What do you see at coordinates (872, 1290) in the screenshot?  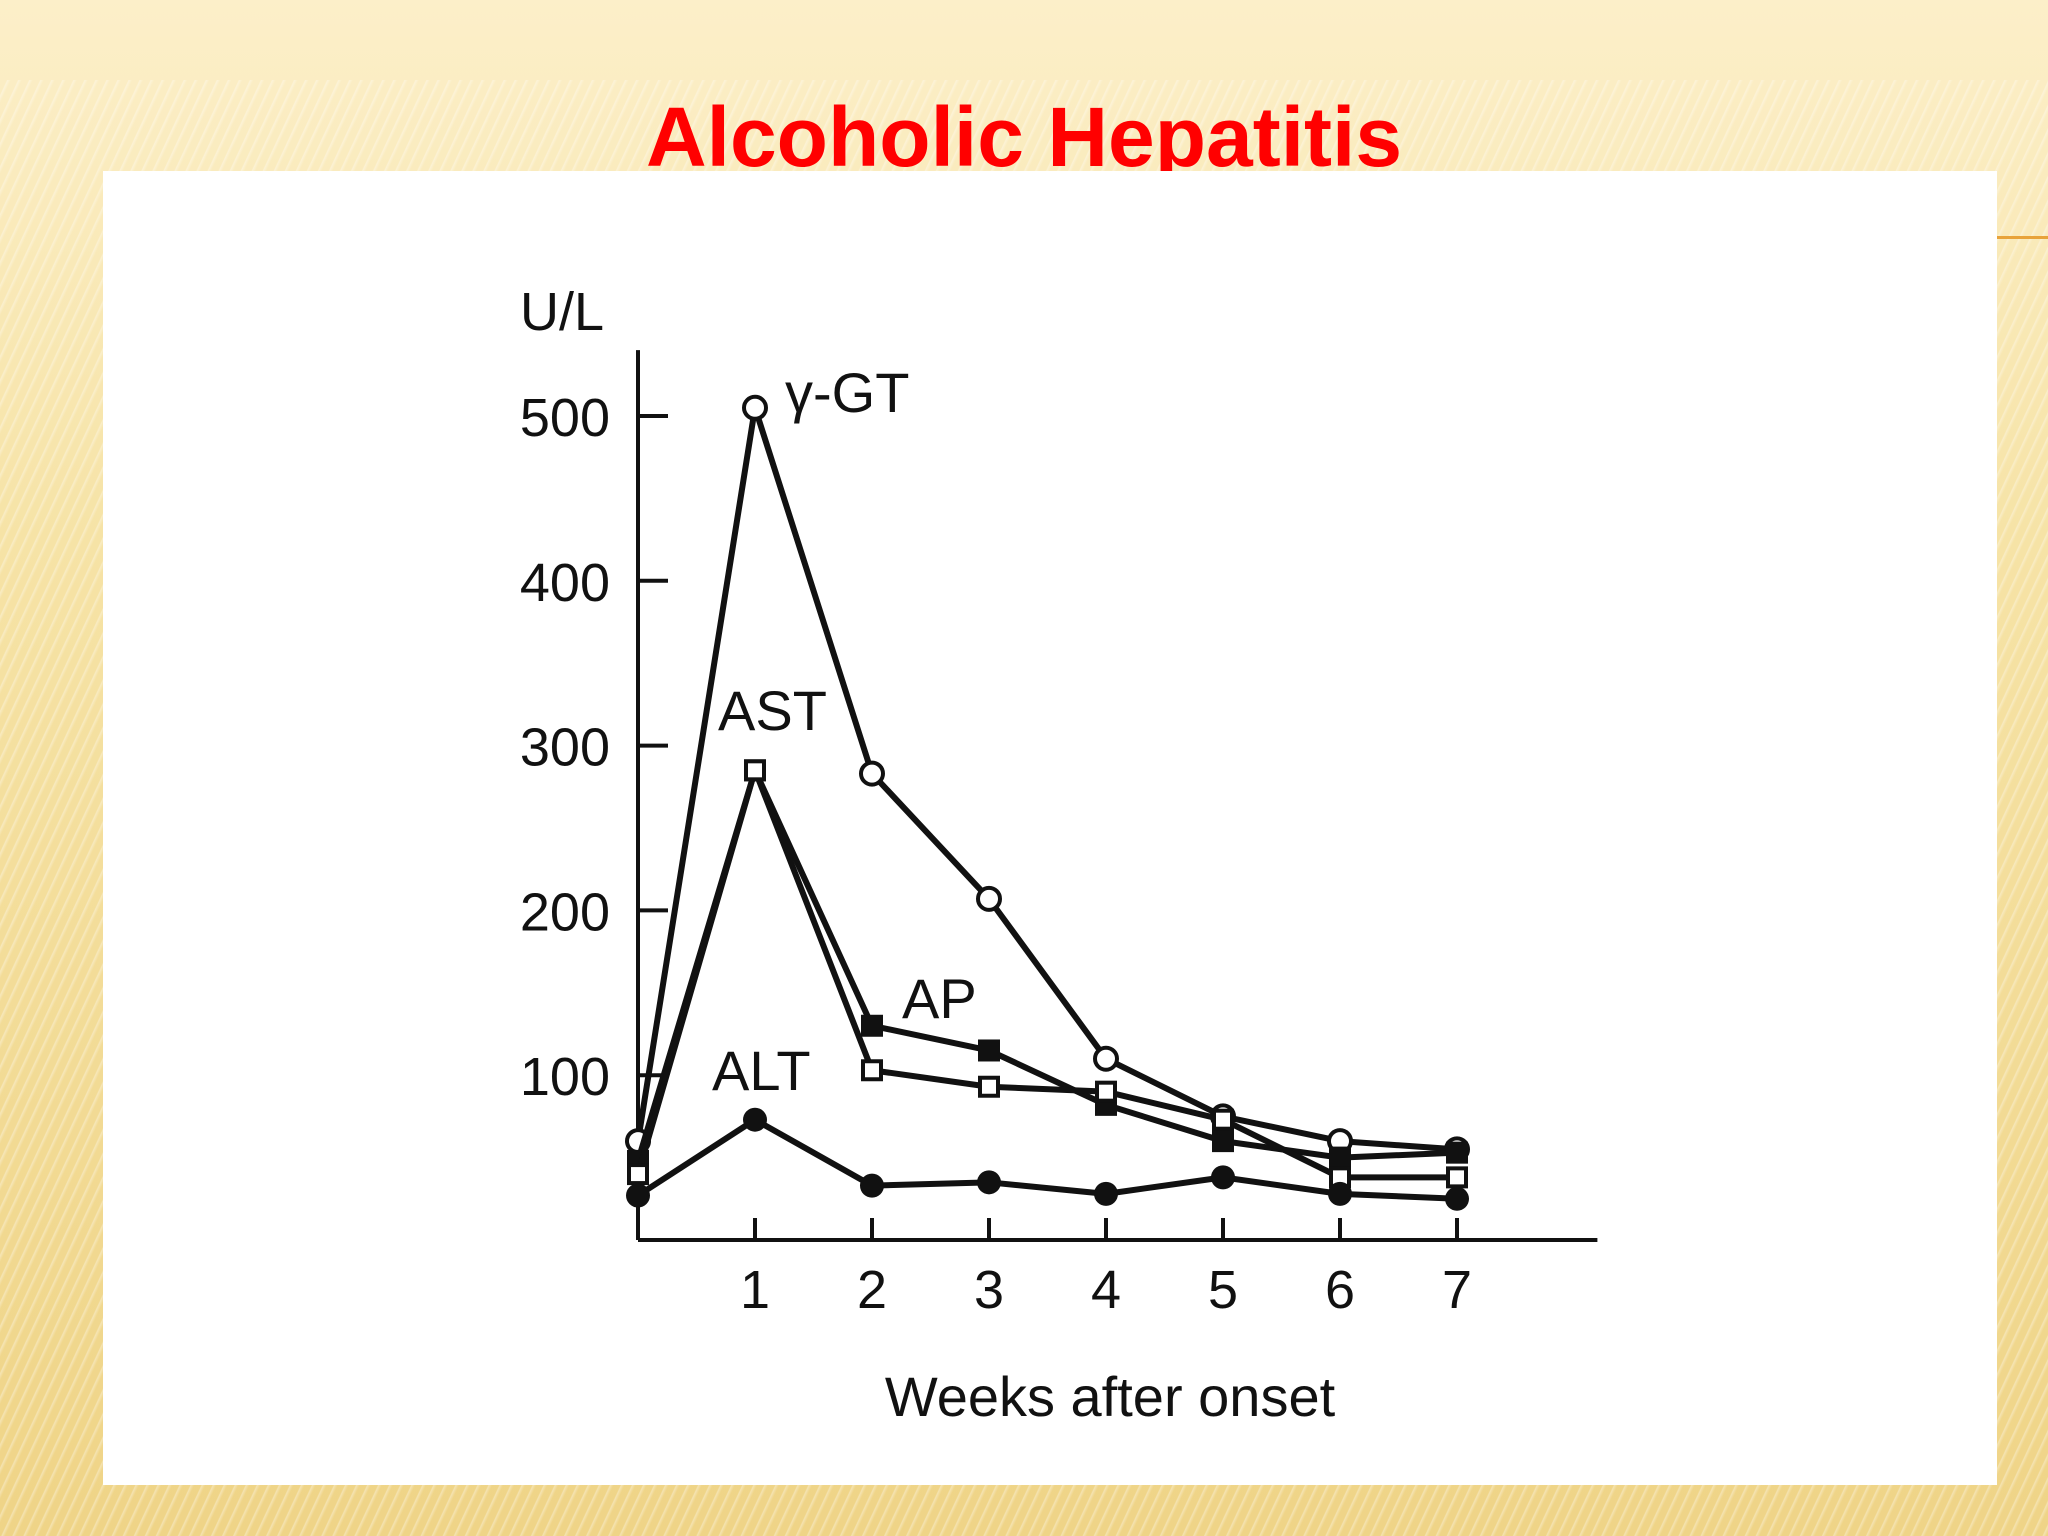 I see `x-tick-label: 2` at bounding box center [872, 1290].